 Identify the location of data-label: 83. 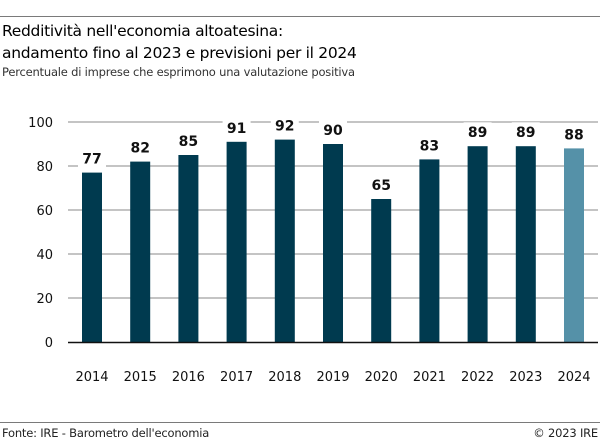
(429, 146).